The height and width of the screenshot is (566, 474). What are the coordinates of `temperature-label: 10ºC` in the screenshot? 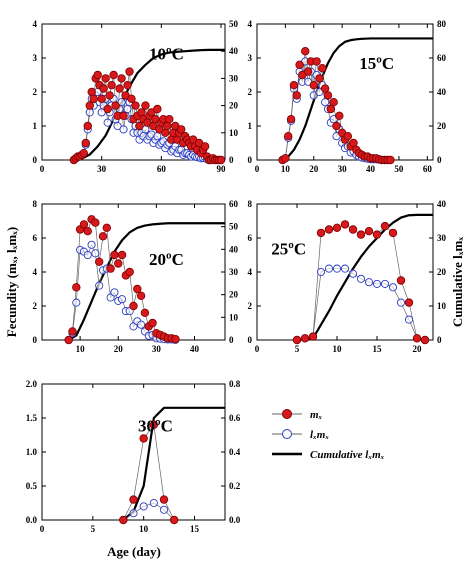 It's located at (166, 53).